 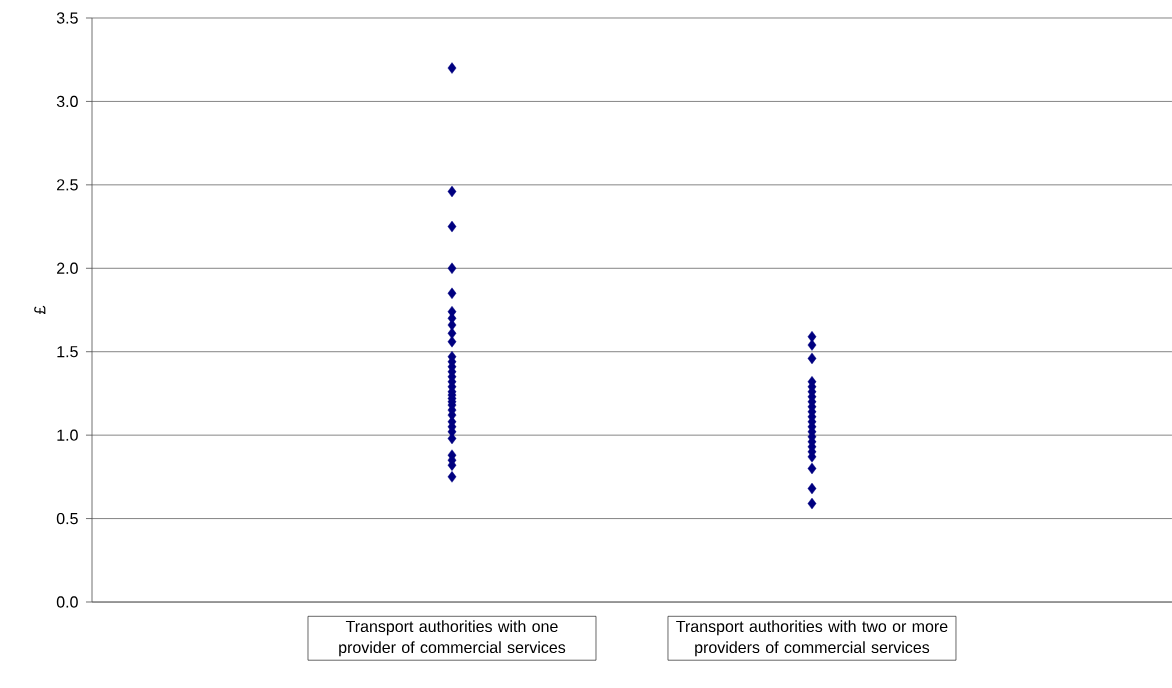 What do you see at coordinates (812, 638) in the screenshot?
I see `x-tick-label: Transport authorities with two or more providers of commercial services` at bounding box center [812, 638].